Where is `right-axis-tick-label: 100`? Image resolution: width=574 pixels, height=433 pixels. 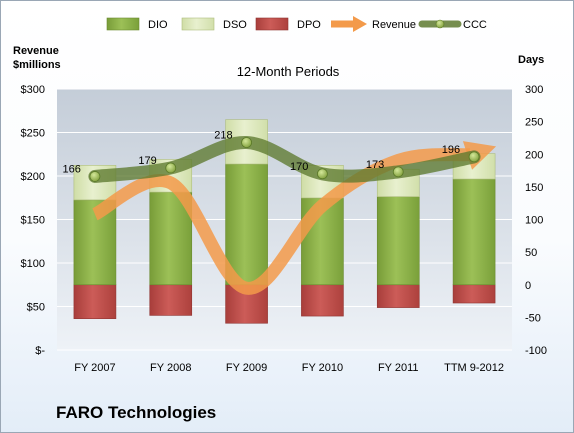 right-axis-tick-label: 100 is located at coordinates (534, 221).